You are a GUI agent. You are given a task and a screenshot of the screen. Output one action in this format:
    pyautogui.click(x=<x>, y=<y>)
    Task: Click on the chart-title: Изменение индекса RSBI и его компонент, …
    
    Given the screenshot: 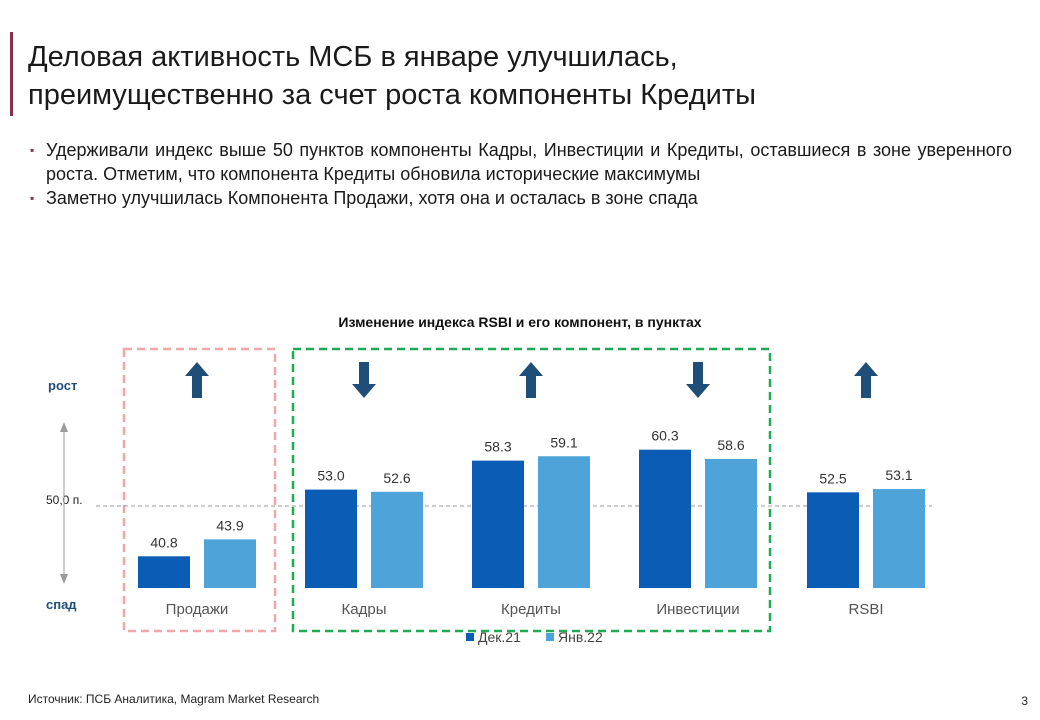 What is the action you would take?
    pyautogui.click(x=520, y=322)
    